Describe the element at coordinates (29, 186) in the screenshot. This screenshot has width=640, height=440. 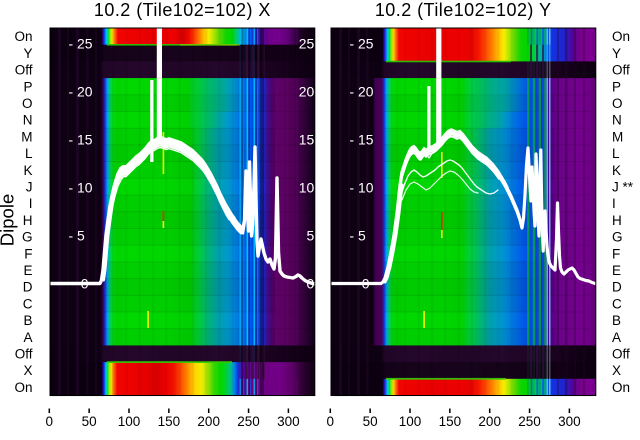
I see `svg-text: J` at that location.